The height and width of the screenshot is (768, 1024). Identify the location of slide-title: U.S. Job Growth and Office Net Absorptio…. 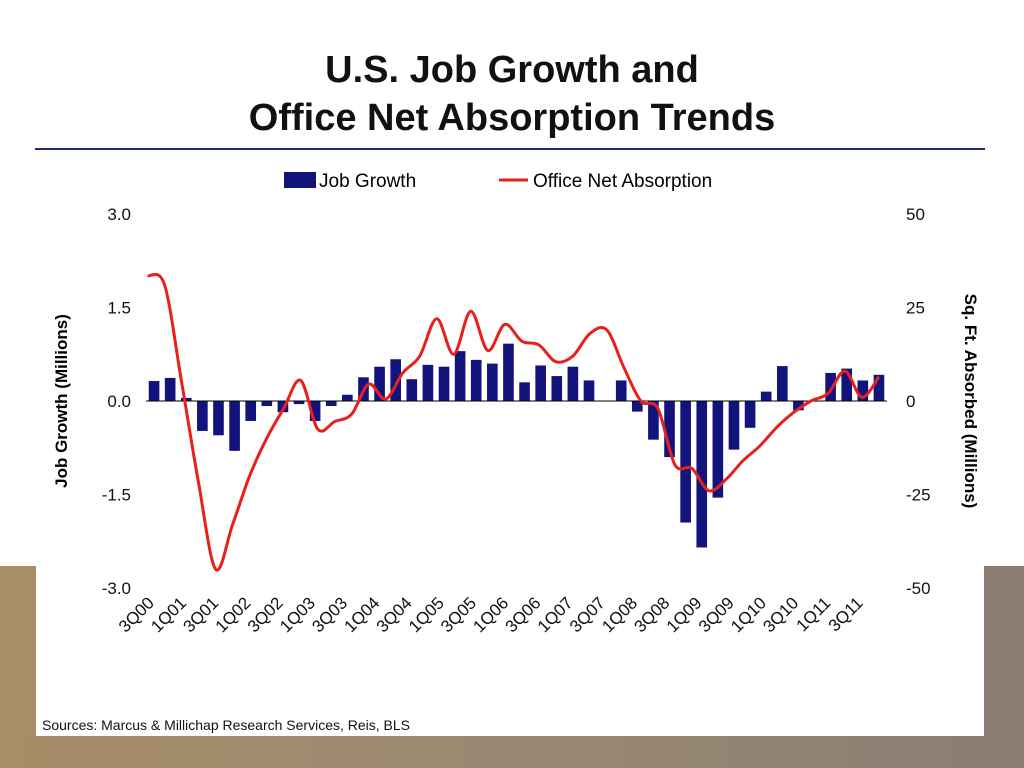
(512, 94).